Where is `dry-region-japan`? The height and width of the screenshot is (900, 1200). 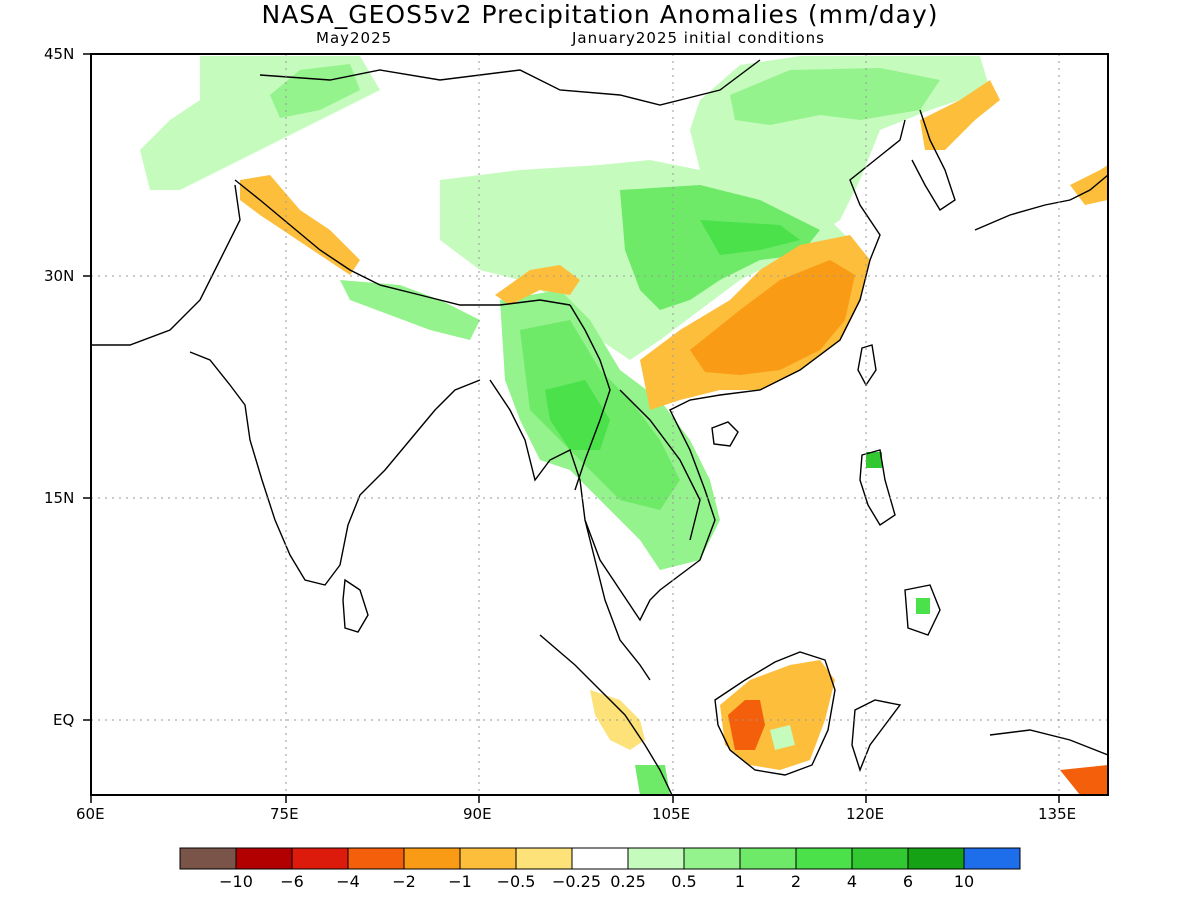
dry-region-japan is located at coordinates (1089, 185).